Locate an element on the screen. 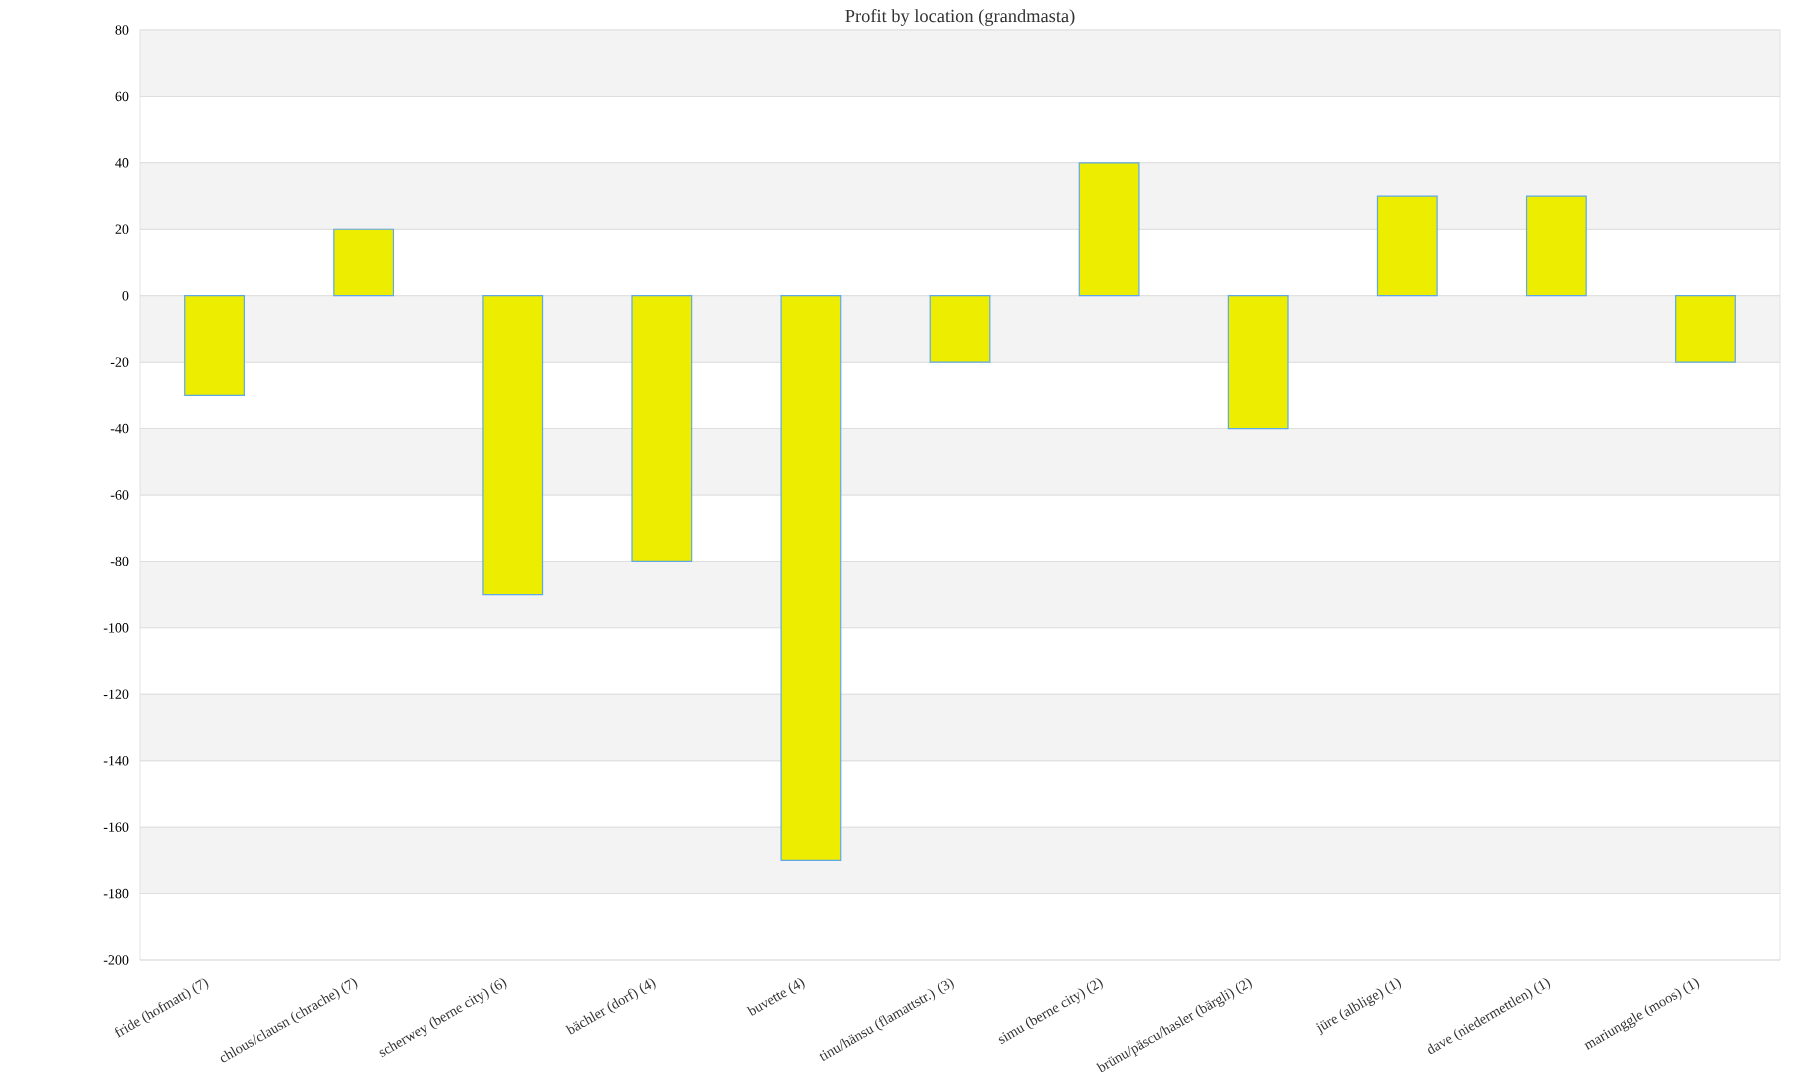 The image size is (1800, 1080). y-tick-label: -100 is located at coordinates (116, 628).